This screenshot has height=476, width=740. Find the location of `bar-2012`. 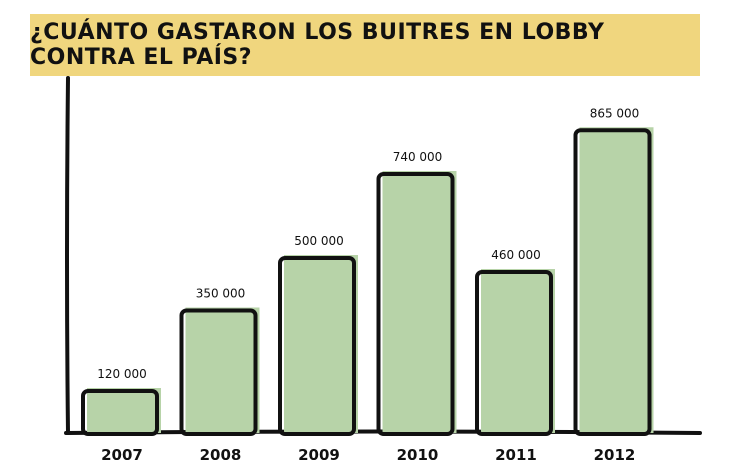

bar-2012 is located at coordinates (612, 282).